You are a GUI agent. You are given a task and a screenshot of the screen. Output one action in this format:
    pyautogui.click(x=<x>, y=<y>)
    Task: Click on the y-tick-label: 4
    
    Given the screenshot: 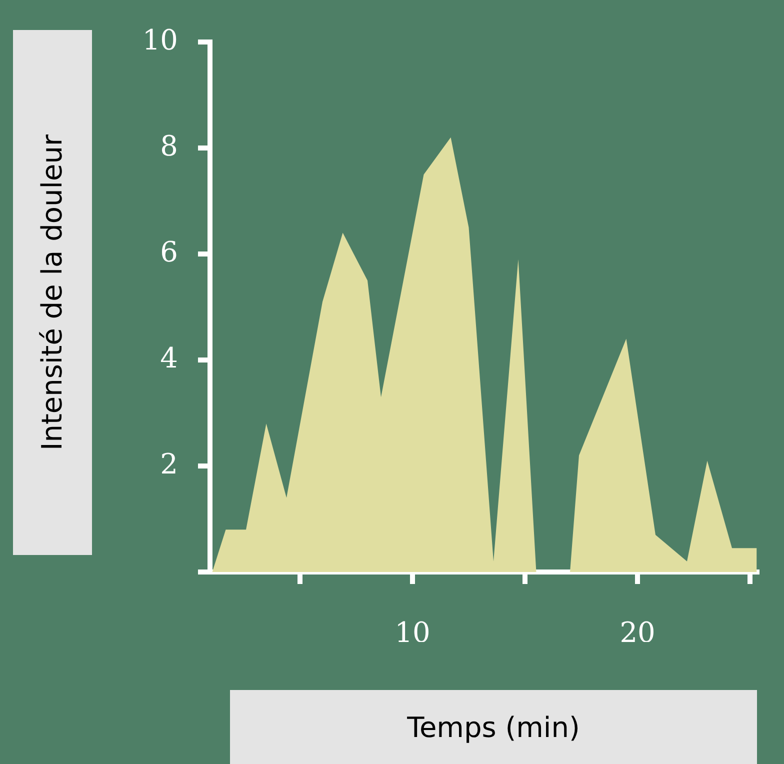 What is the action you would take?
    pyautogui.click(x=169, y=357)
    